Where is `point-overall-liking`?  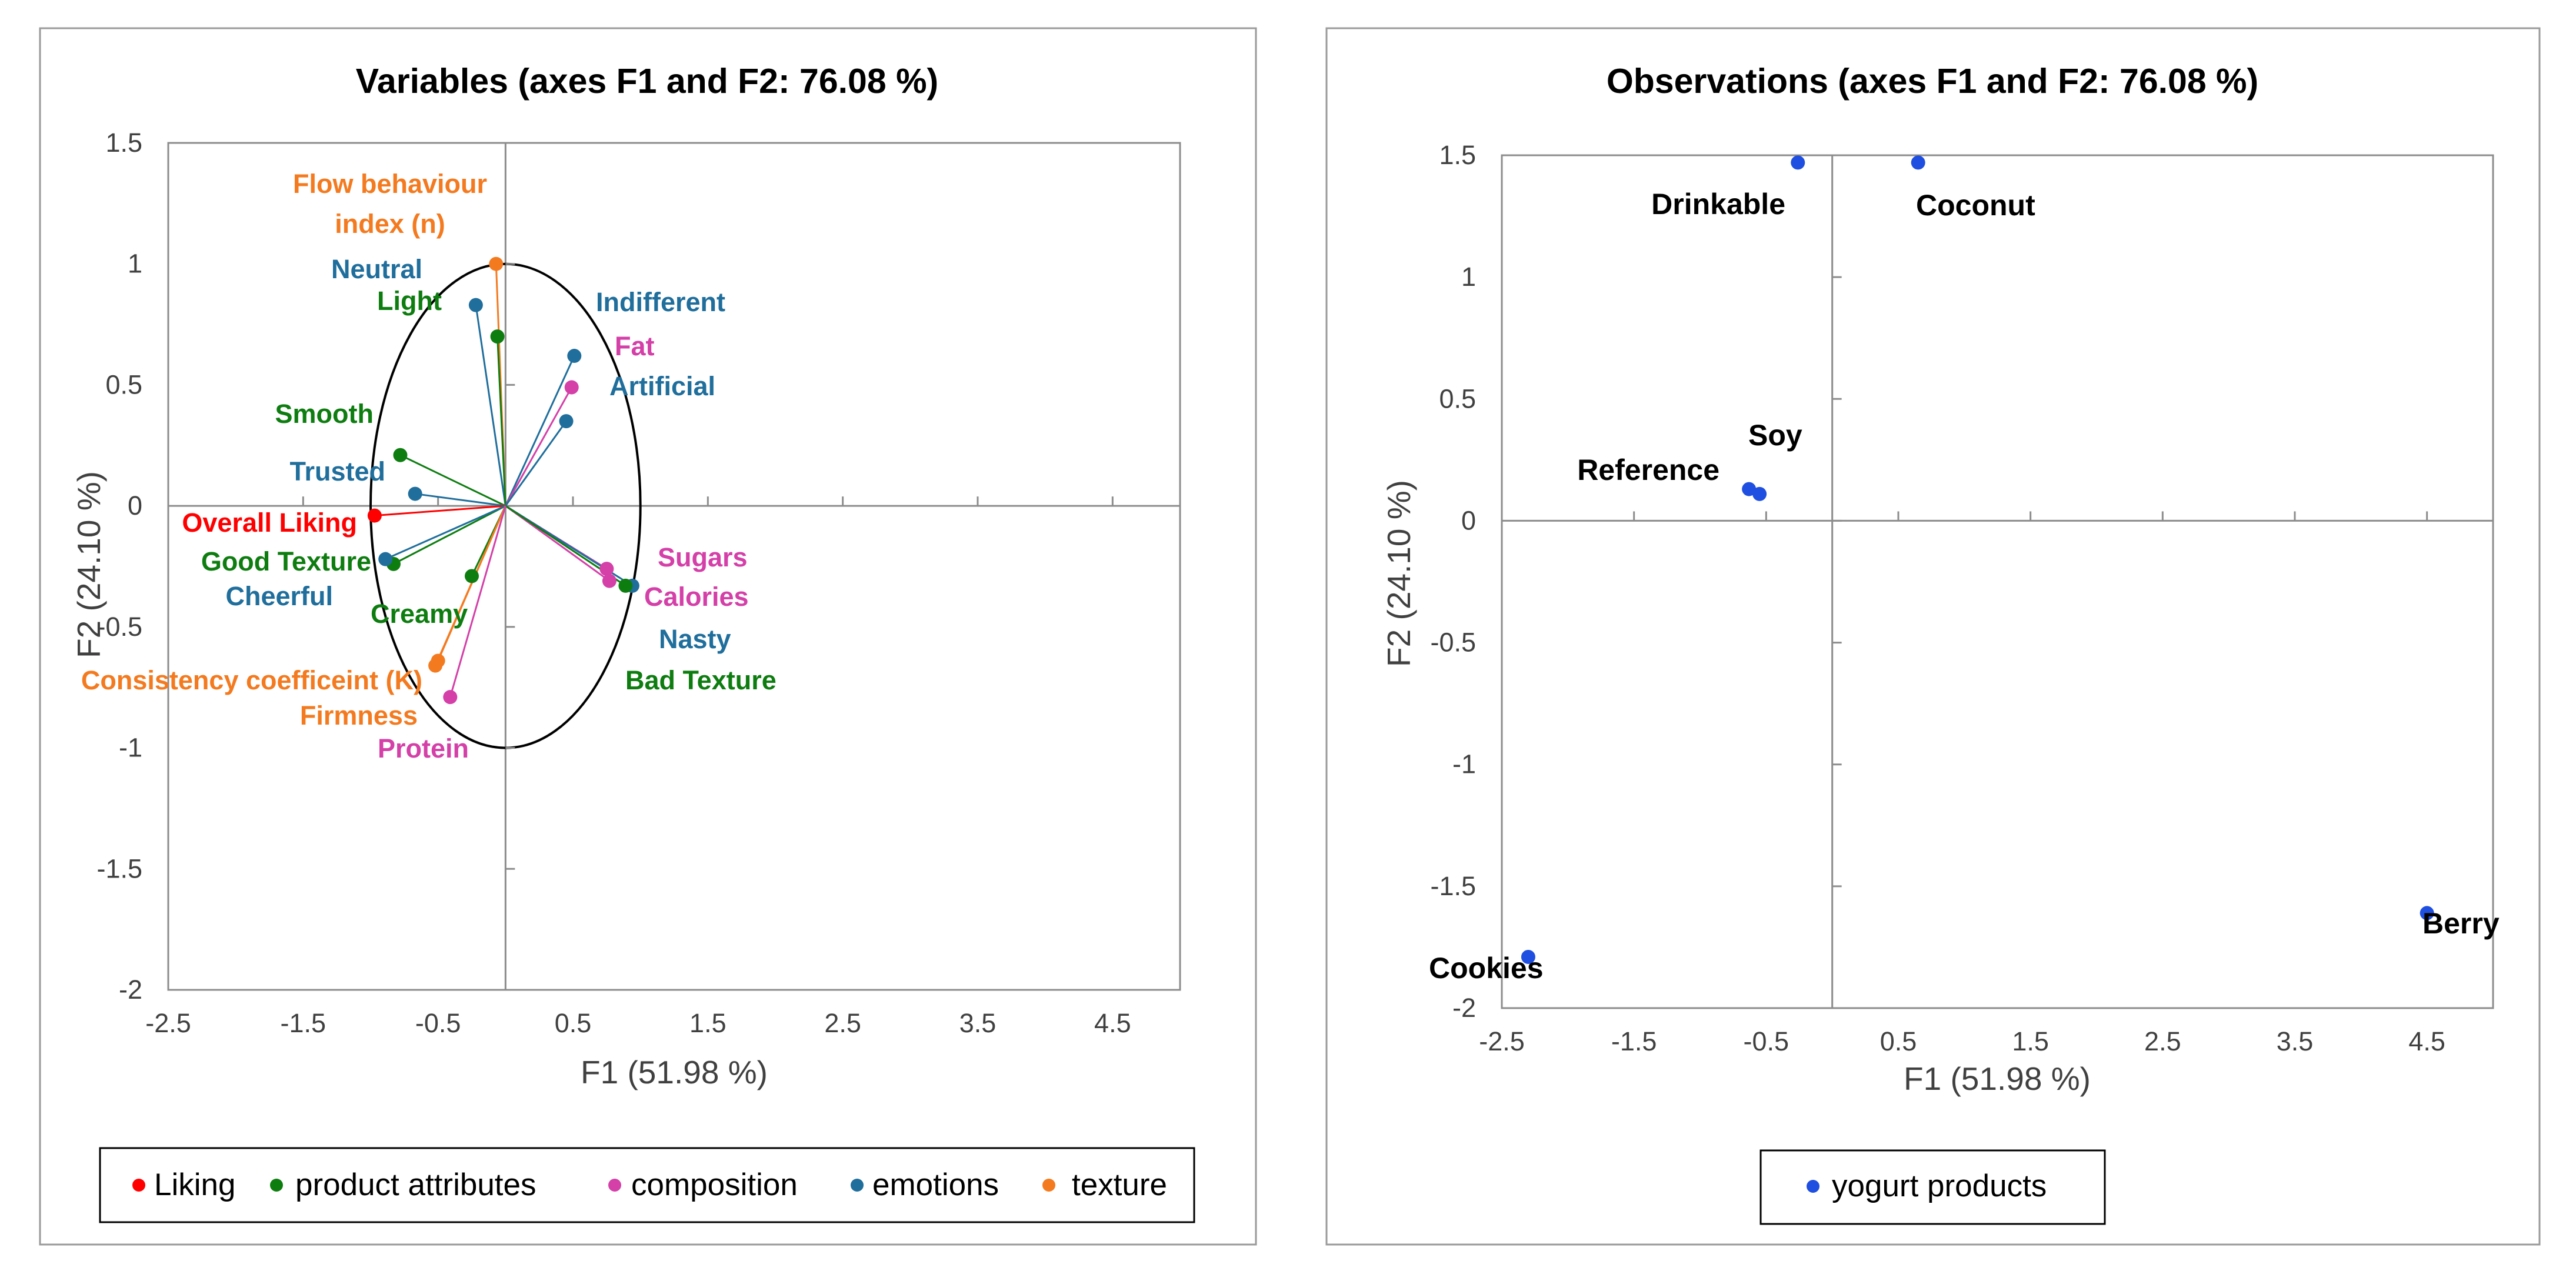
point-overall-liking is located at coordinates (374, 515).